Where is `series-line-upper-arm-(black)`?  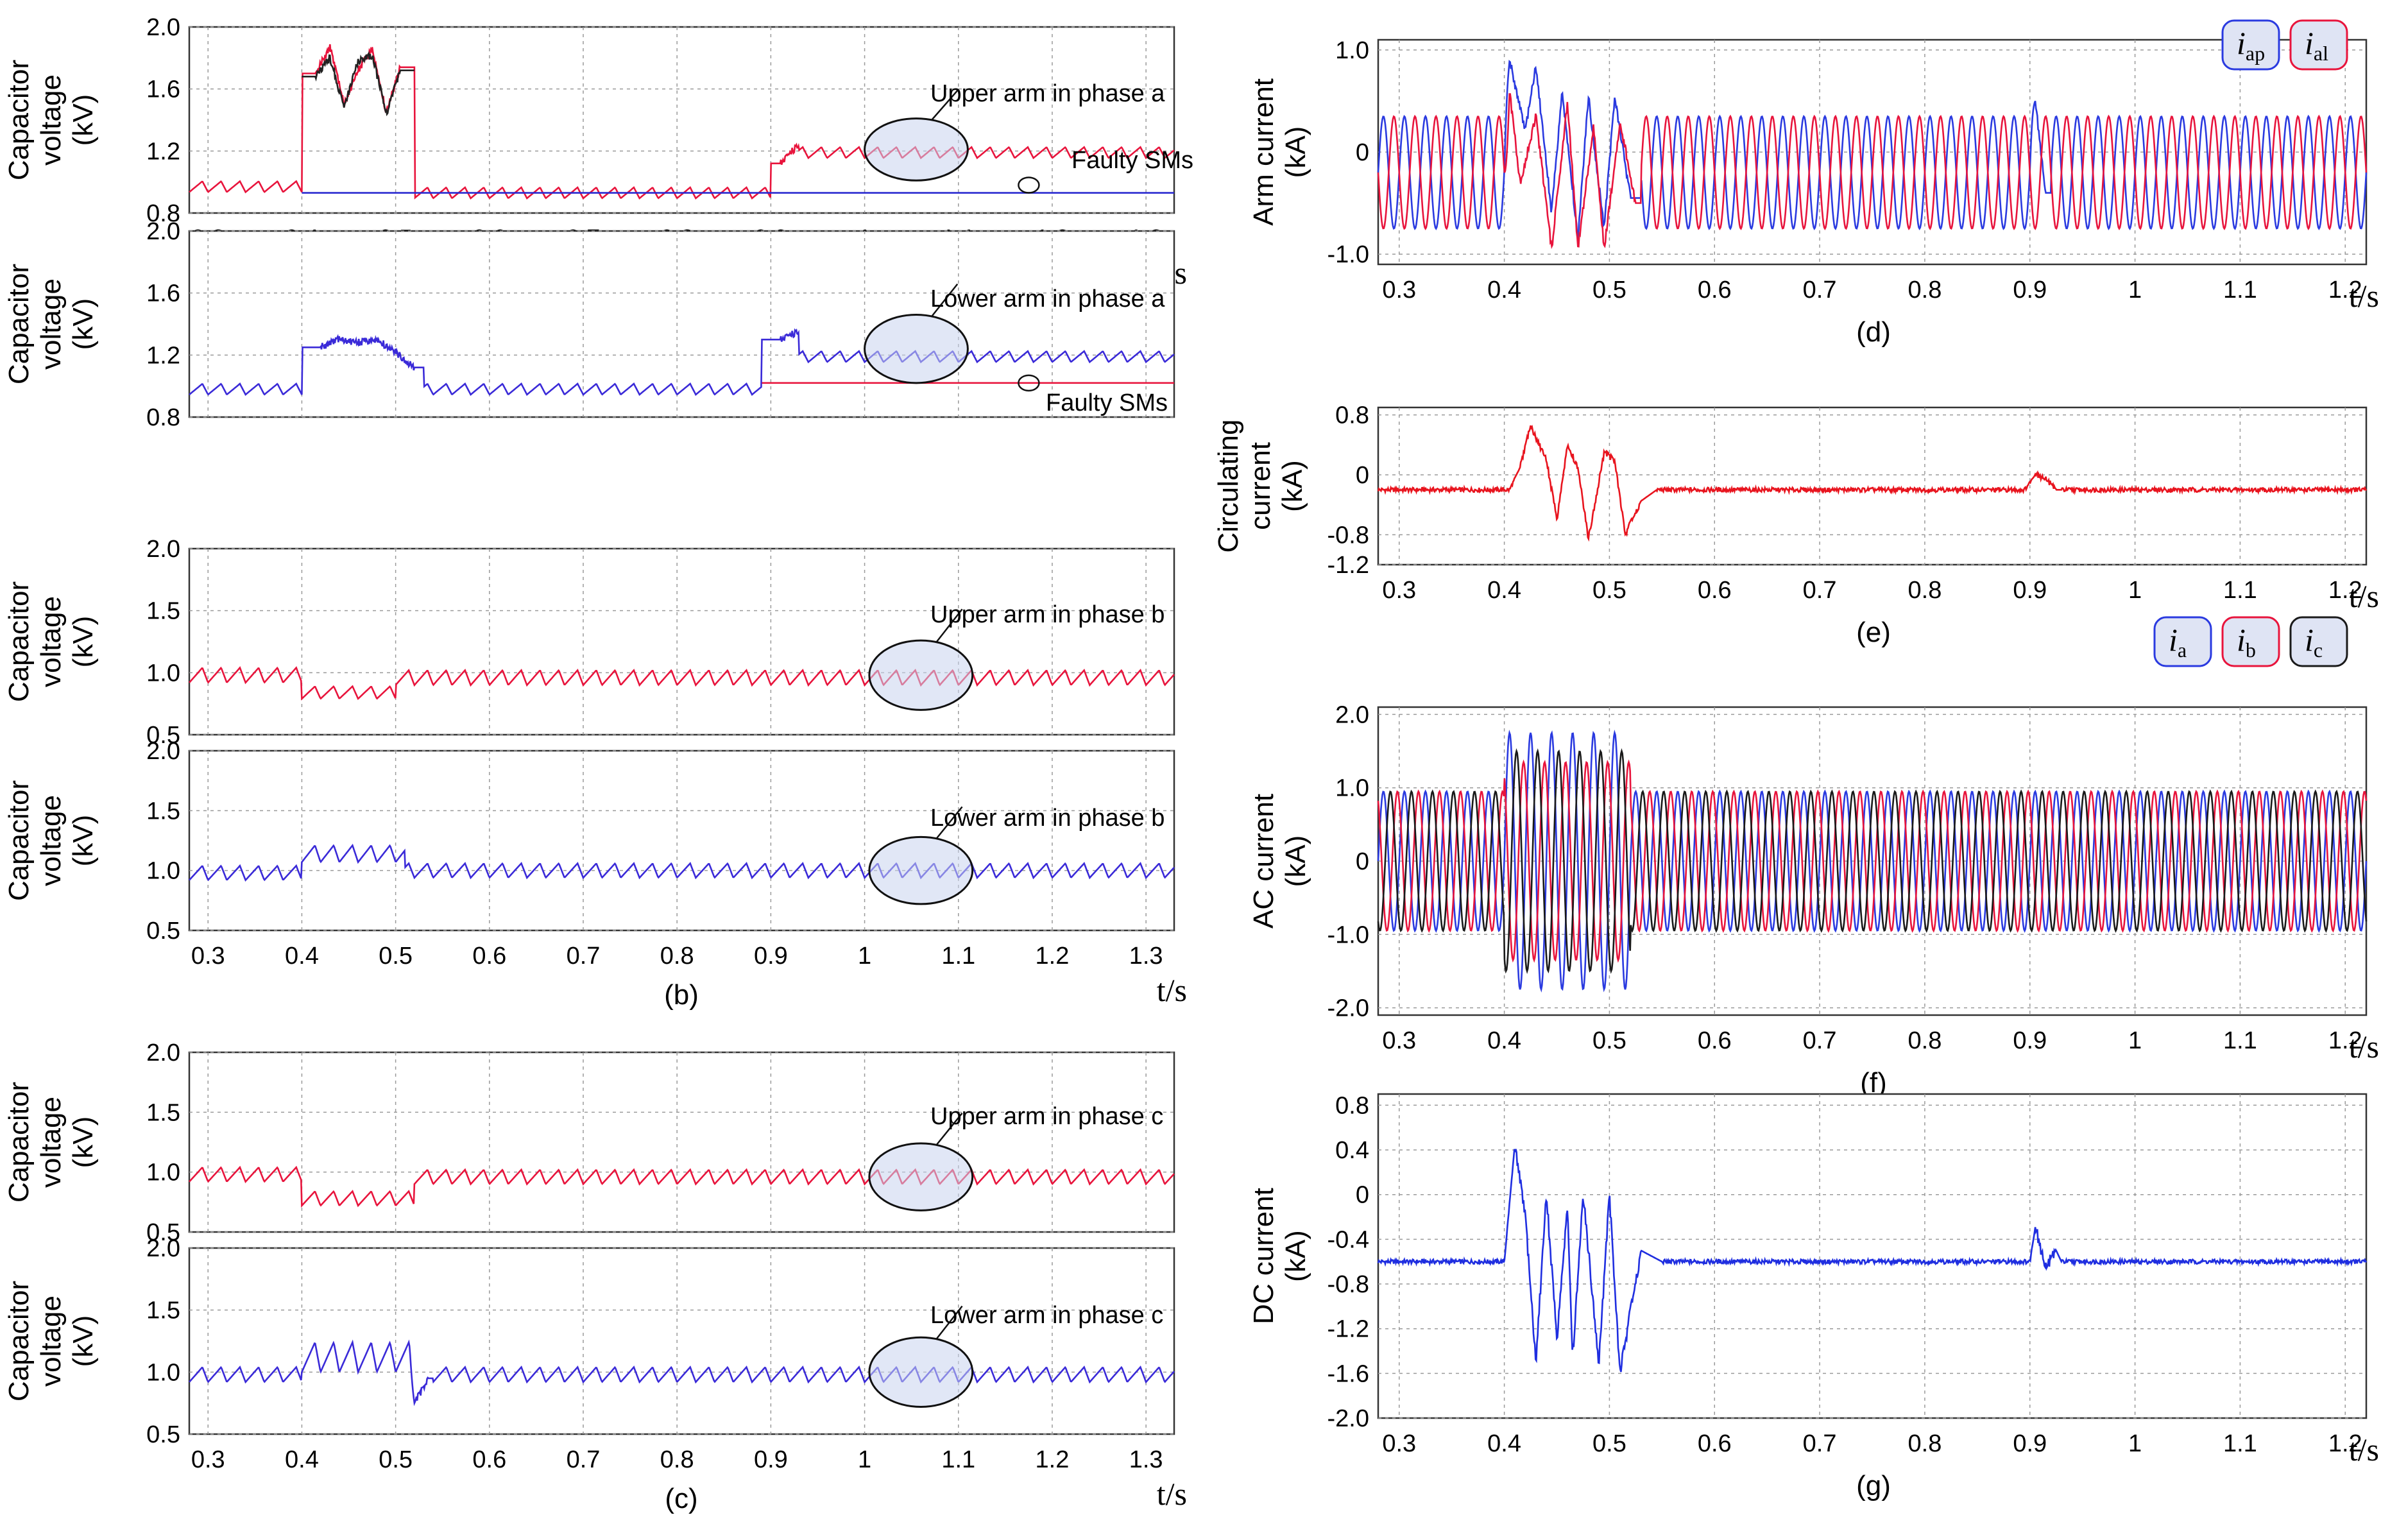 series-line-upper-arm-(black) is located at coordinates (358, 84).